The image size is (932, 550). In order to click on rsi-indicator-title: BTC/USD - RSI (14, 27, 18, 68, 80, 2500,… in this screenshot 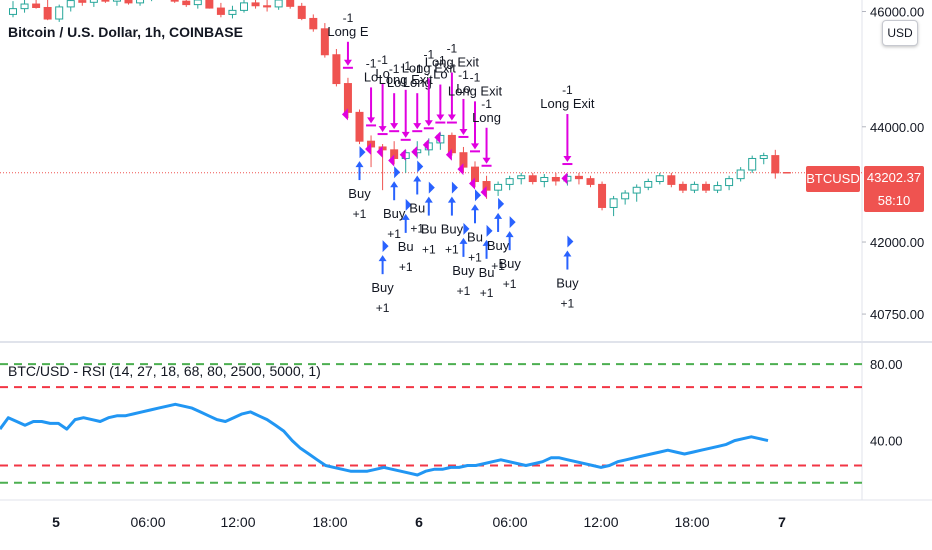, I will do `click(164, 371)`.